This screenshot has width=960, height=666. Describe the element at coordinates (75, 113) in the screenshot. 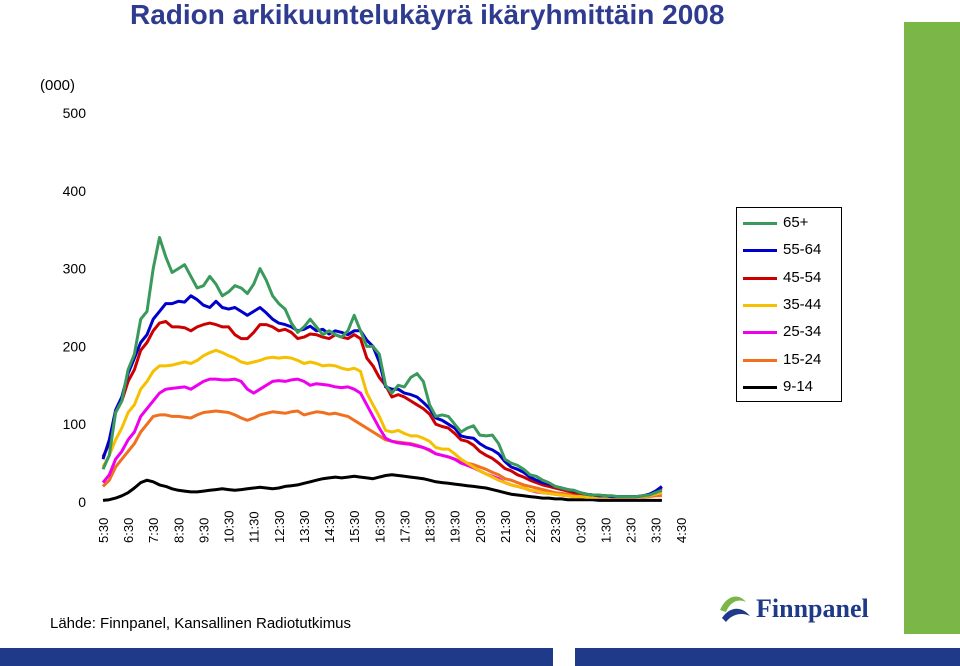

I see `y-tick-label: 500` at that location.